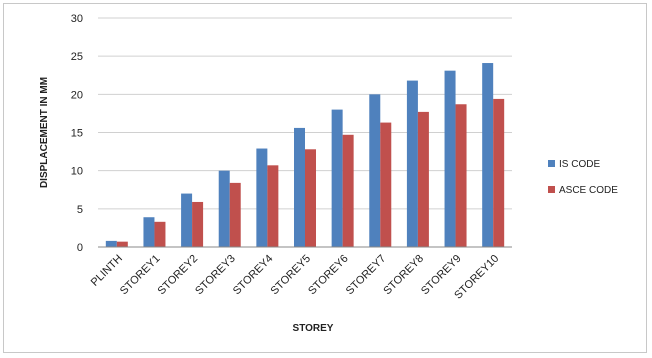 The image size is (652, 358). Describe the element at coordinates (273, 206) in the screenshot. I see `bar-asce-code-storey4` at that location.